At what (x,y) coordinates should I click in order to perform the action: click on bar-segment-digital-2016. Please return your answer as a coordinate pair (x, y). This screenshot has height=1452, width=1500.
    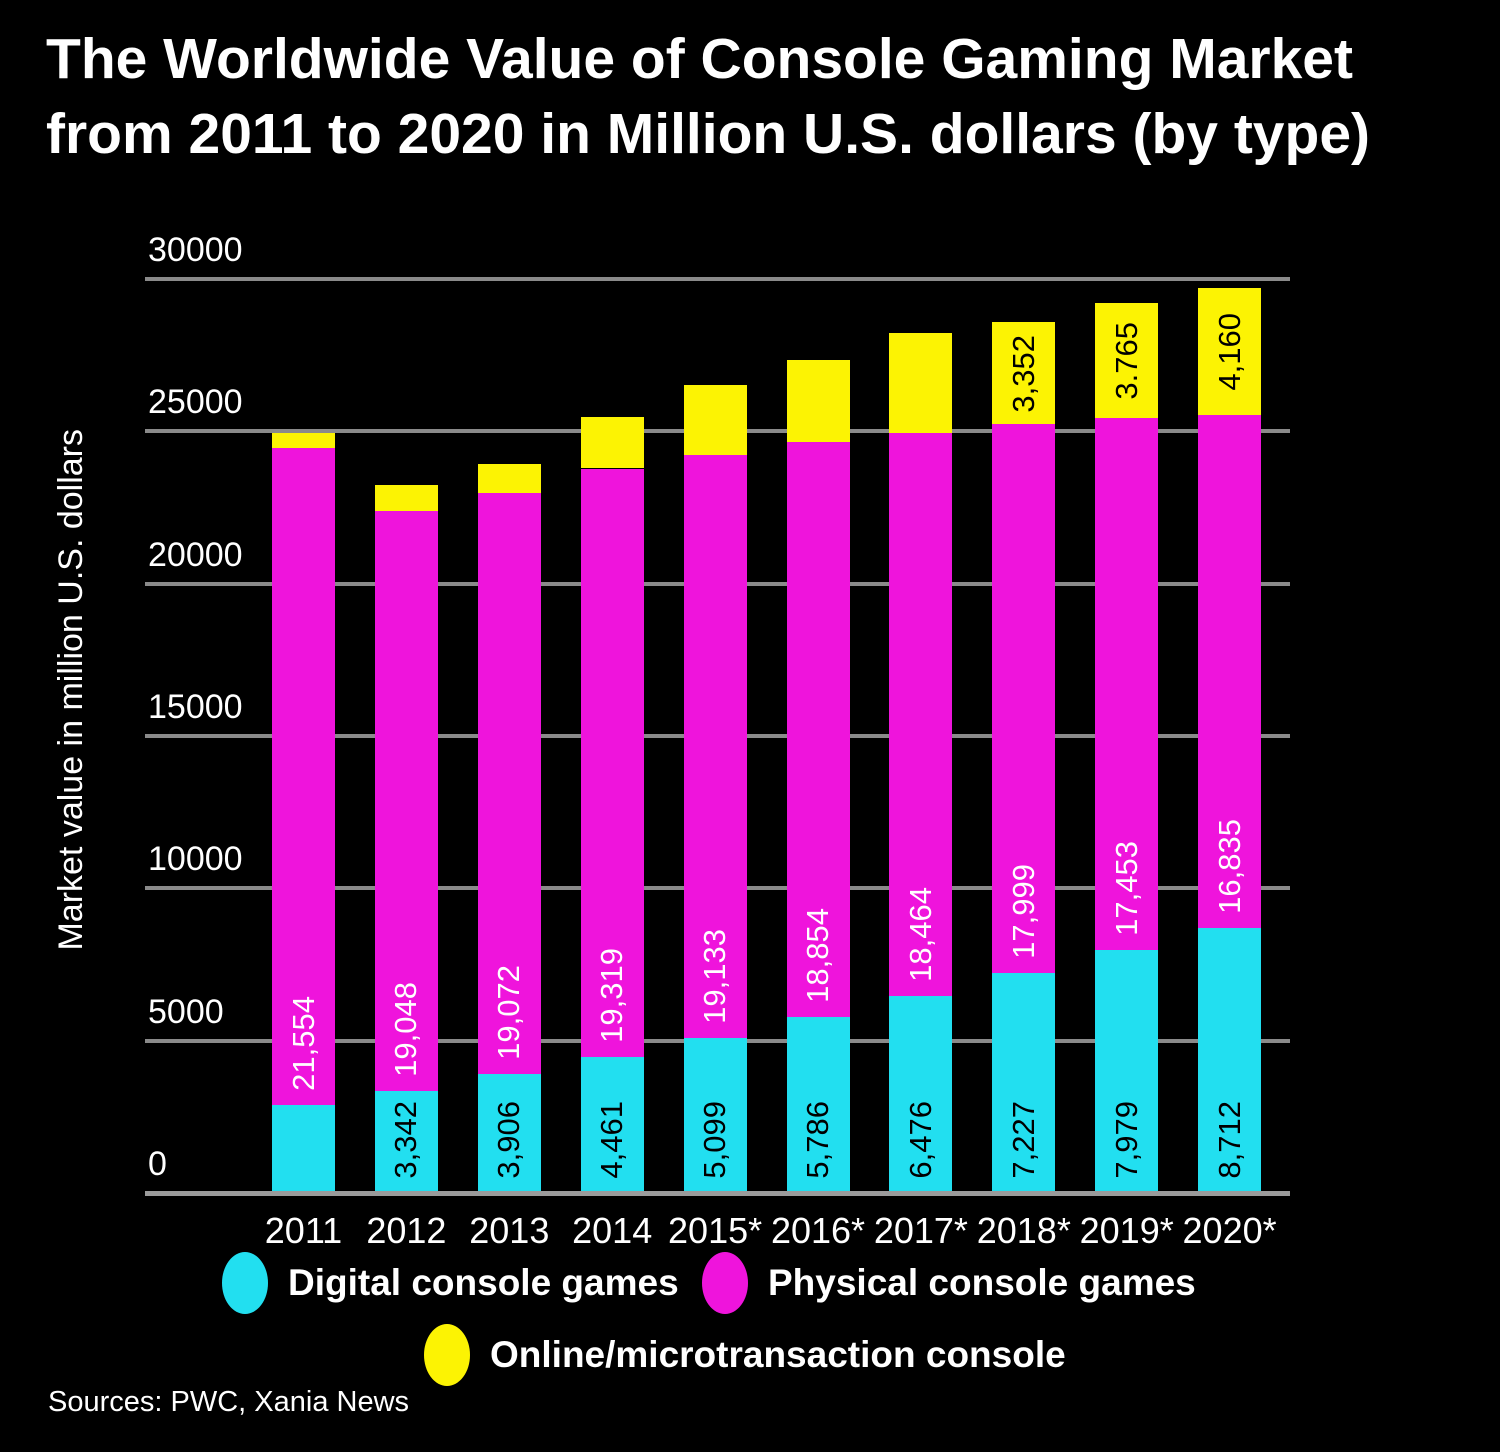
    Looking at the image, I should click on (818, 1104).